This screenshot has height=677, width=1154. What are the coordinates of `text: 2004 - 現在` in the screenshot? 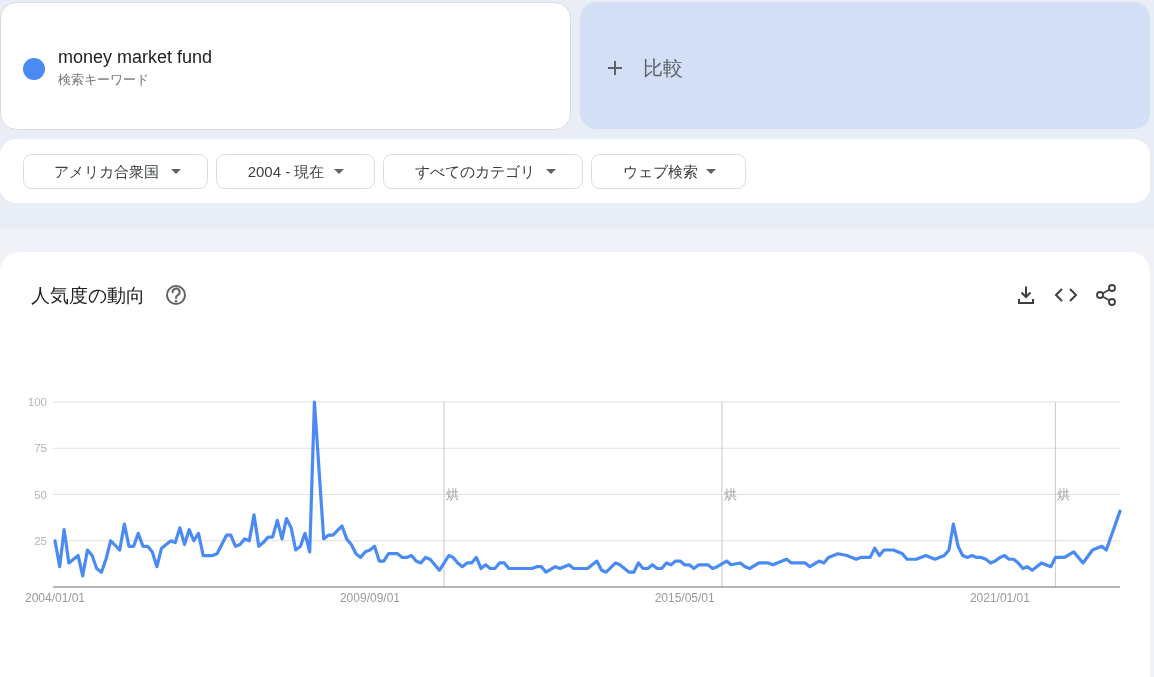 It's located at (286, 171).